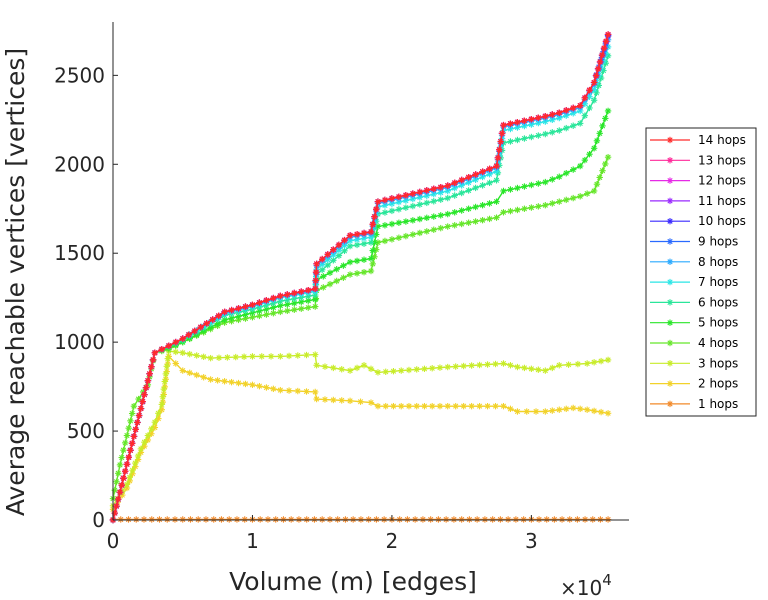 This screenshot has height=600, width=768. Describe the element at coordinates (79, 342) in the screenshot. I see `y-tick-label: 1000` at that location.